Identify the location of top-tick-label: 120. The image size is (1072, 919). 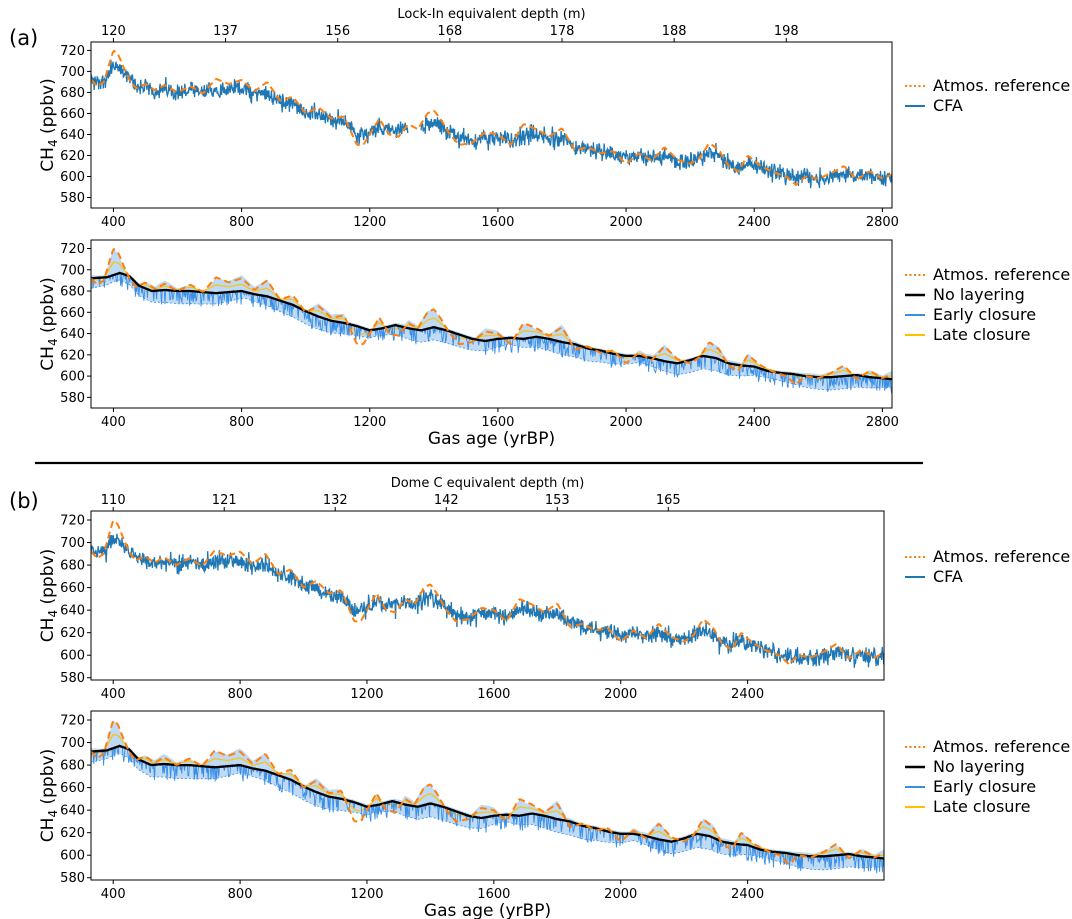
(113, 31).